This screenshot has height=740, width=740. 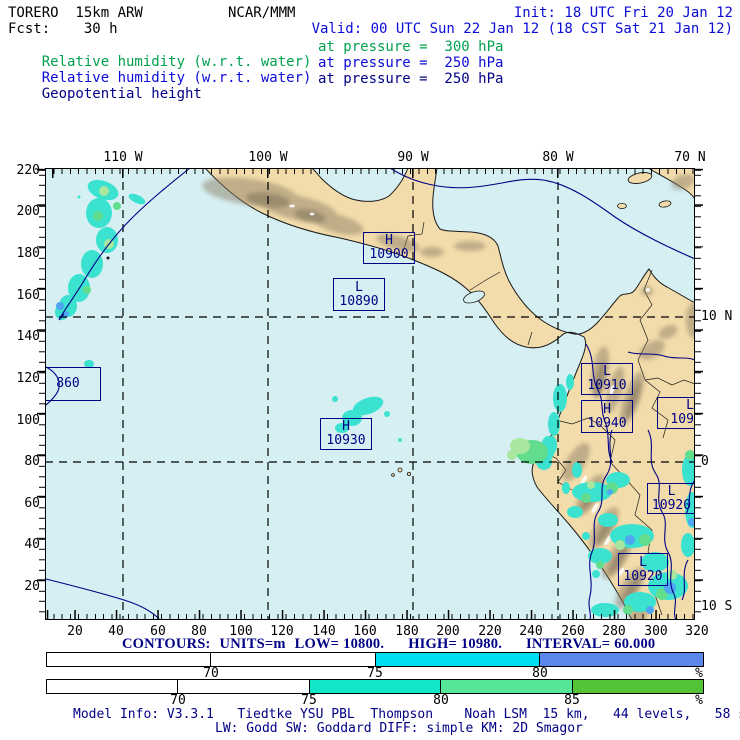 What do you see at coordinates (268, 157) in the screenshot?
I see `top-axis-label: 100 W` at bounding box center [268, 157].